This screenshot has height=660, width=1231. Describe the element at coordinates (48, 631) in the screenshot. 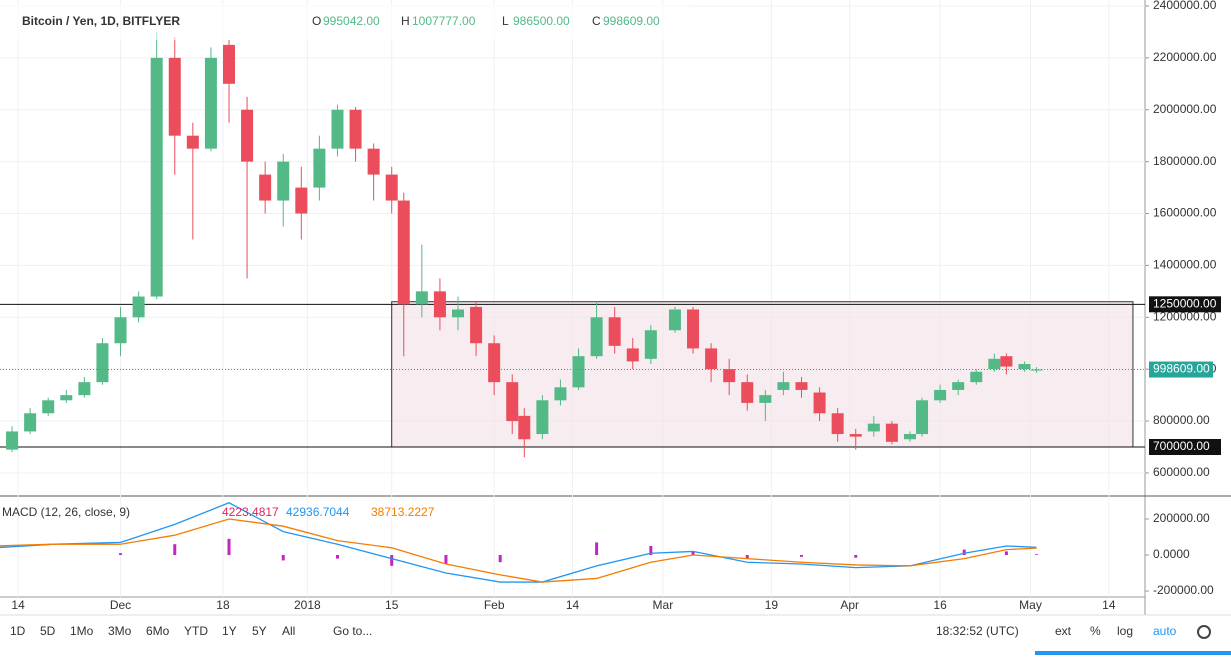

I see `range-button: 5D` at that location.